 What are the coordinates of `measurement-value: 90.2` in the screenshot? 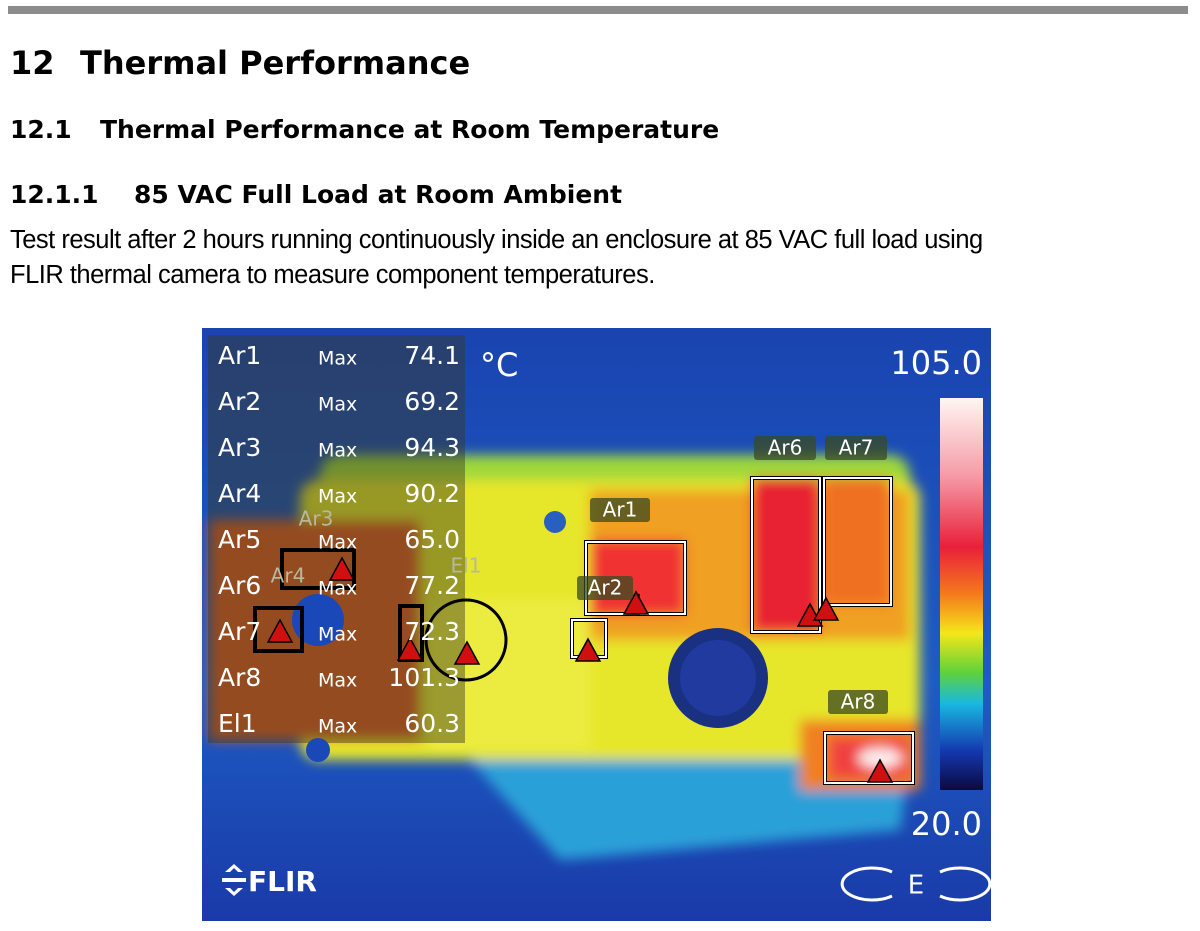 It's located at (432, 493).